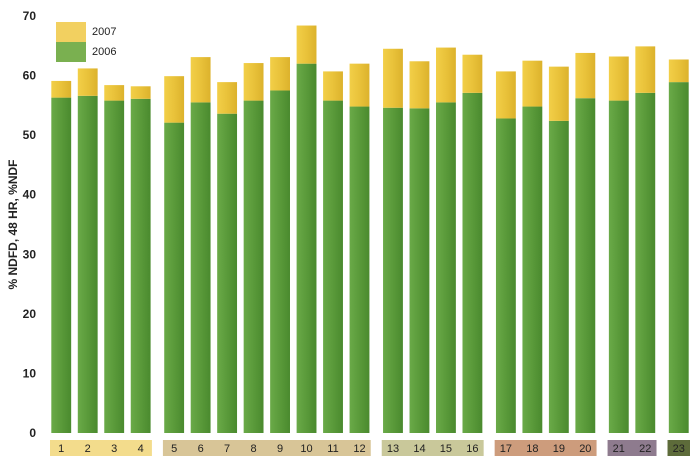 This screenshot has height=464, width=698. I want to click on y-tick-label: 60, so click(30, 76).